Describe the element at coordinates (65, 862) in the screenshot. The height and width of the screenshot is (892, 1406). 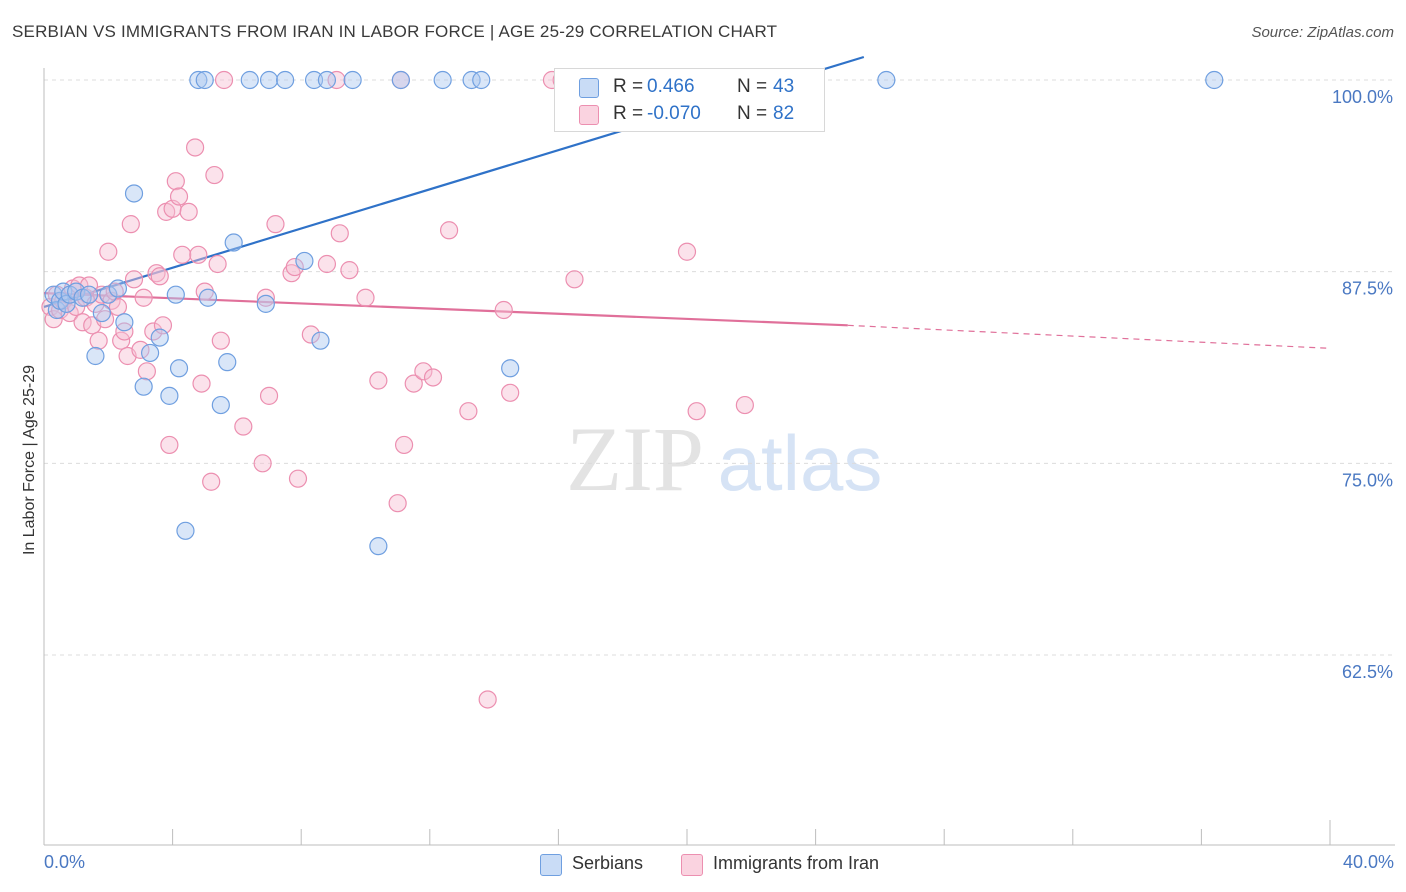
I see `x-tick-label-min: 0.0%` at that location.